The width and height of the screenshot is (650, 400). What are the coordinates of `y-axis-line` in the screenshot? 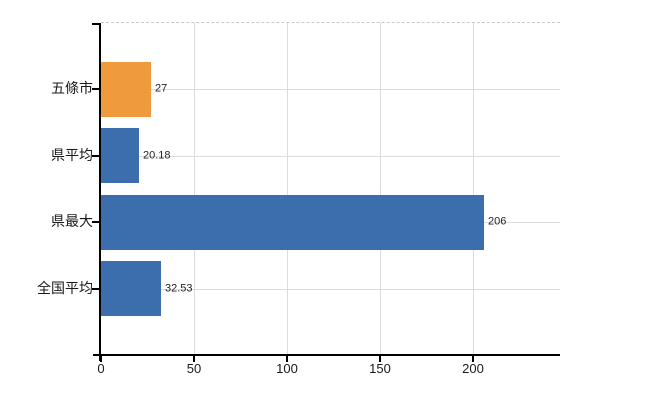 It's located at (100, 192).